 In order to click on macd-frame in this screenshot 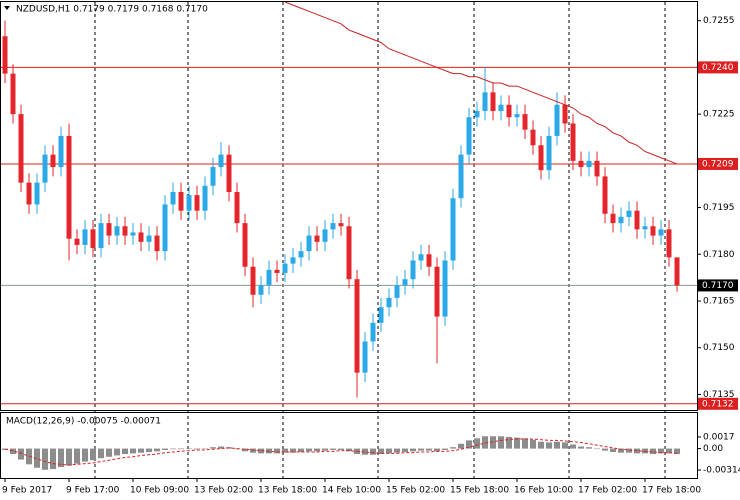, I will do `click(349, 445)`.